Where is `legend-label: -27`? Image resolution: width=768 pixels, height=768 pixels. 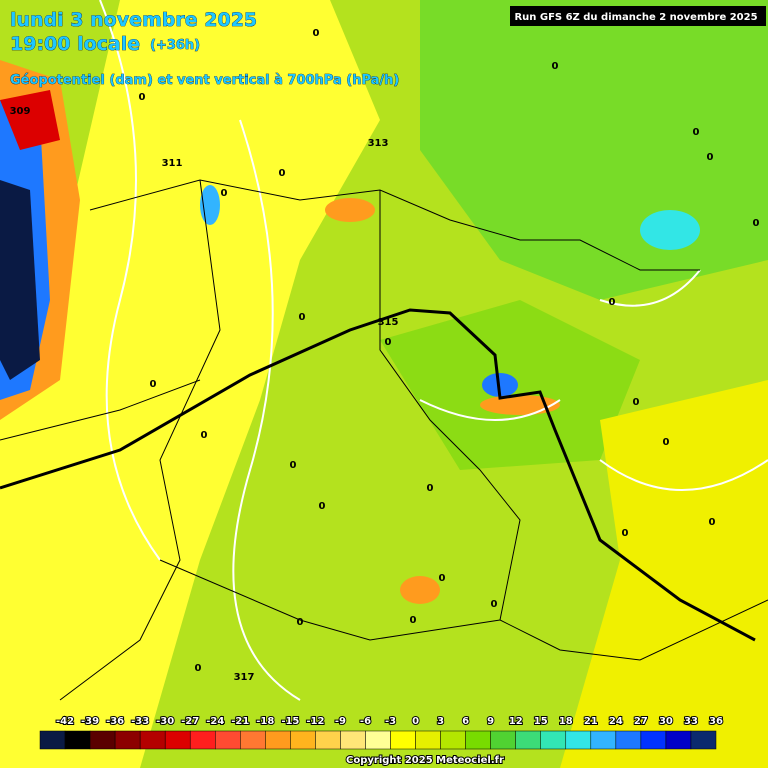 legend-label: -27 is located at coordinates (190, 721).